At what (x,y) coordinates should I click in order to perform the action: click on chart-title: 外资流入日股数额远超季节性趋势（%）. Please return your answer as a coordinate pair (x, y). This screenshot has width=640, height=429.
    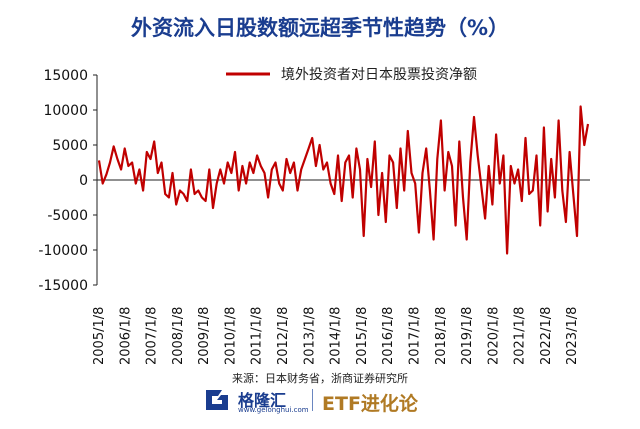
    Looking at the image, I should click on (320, 28).